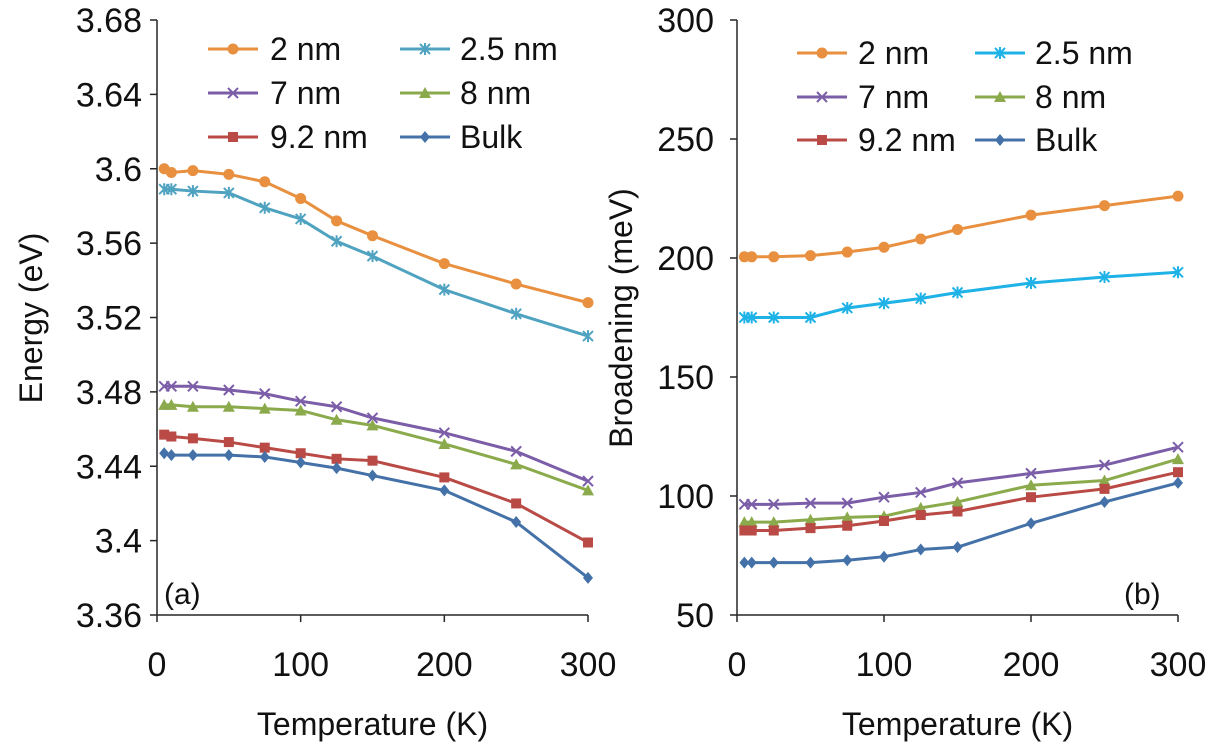 This screenshot has width=1221, height=744. I want to click on x-tick-label: 0, so click(157, 665).